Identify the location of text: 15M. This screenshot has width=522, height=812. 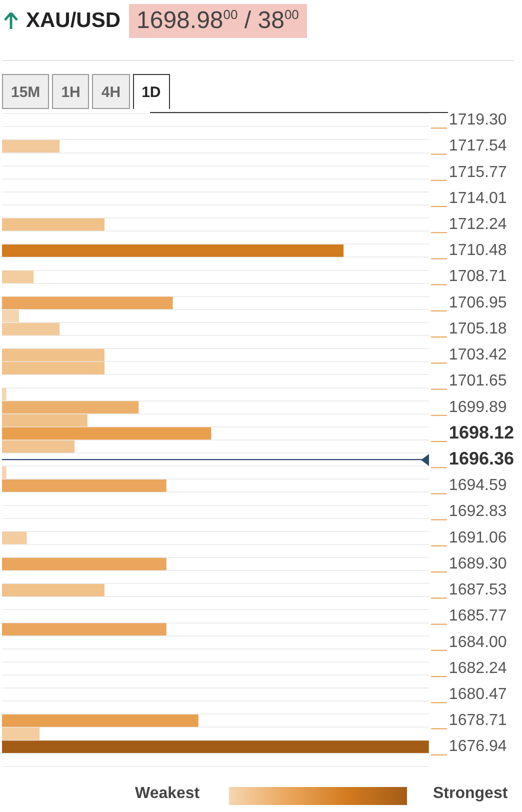
(26, 91).